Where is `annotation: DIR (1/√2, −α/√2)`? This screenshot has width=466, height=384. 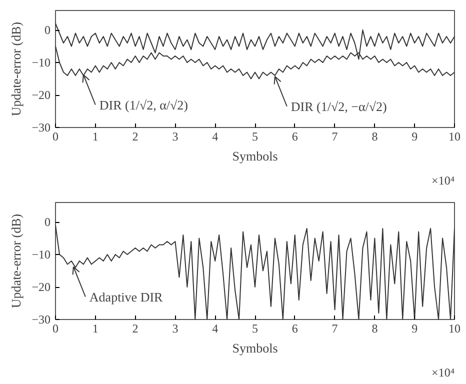
annotation: DIR (1/√2, −α/√2) is located at coordinates (338, 106).